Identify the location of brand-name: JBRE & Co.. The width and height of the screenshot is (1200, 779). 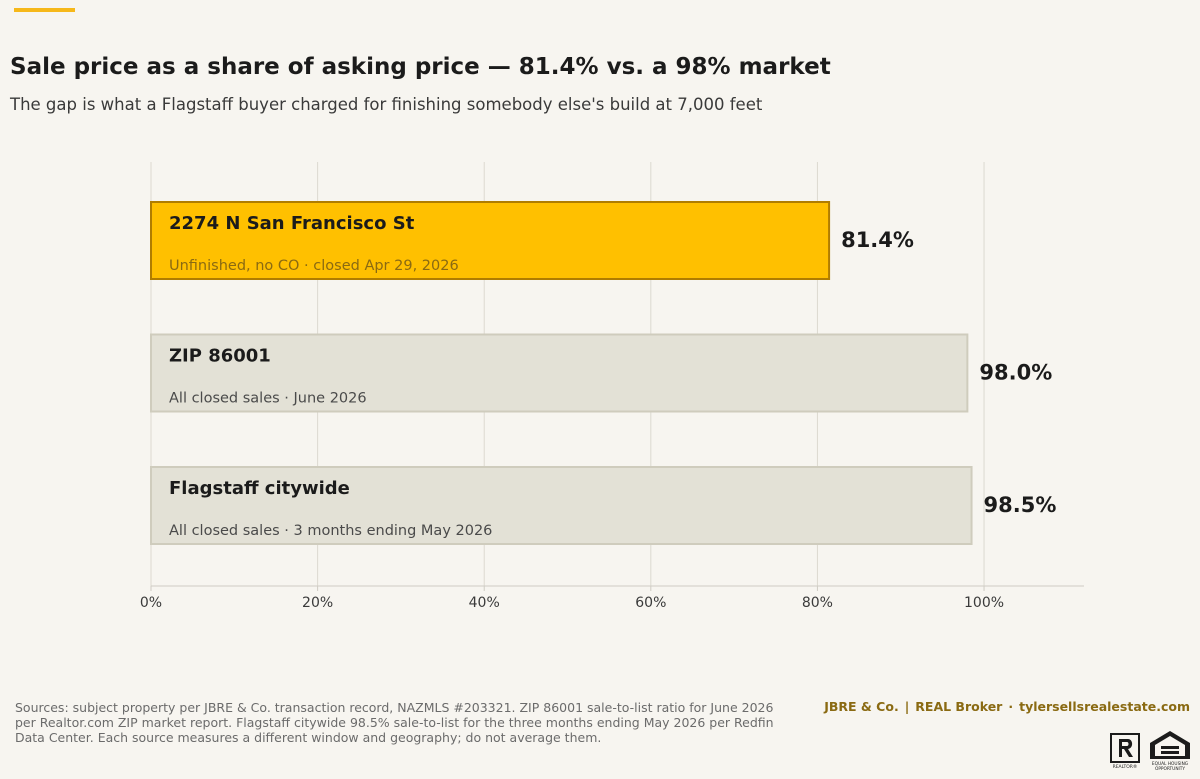
(861, 706).